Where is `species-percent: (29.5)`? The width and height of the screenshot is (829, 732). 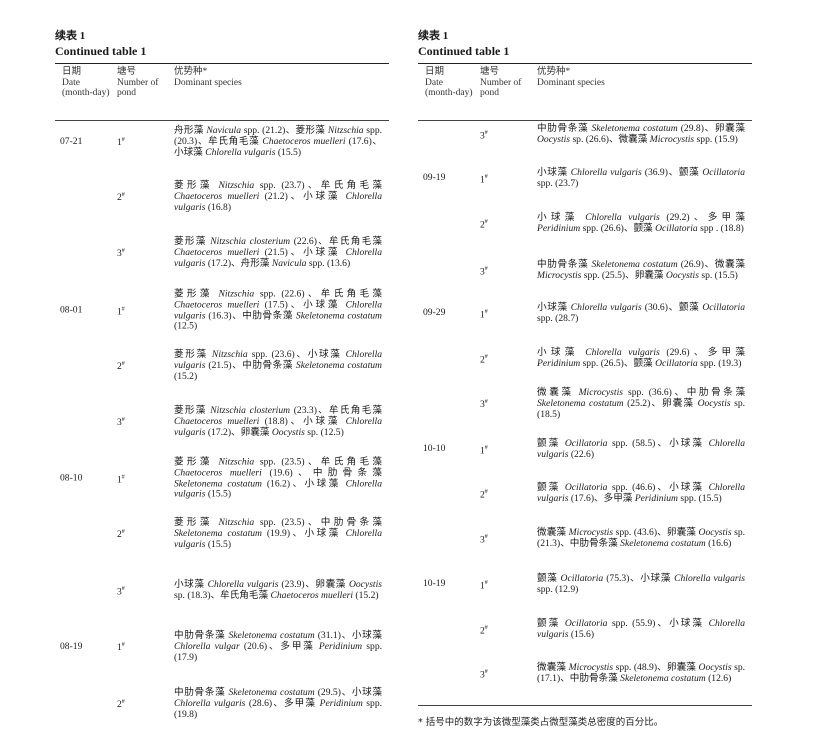 species-percent: (29.5) is located at coordinates (327, 692).